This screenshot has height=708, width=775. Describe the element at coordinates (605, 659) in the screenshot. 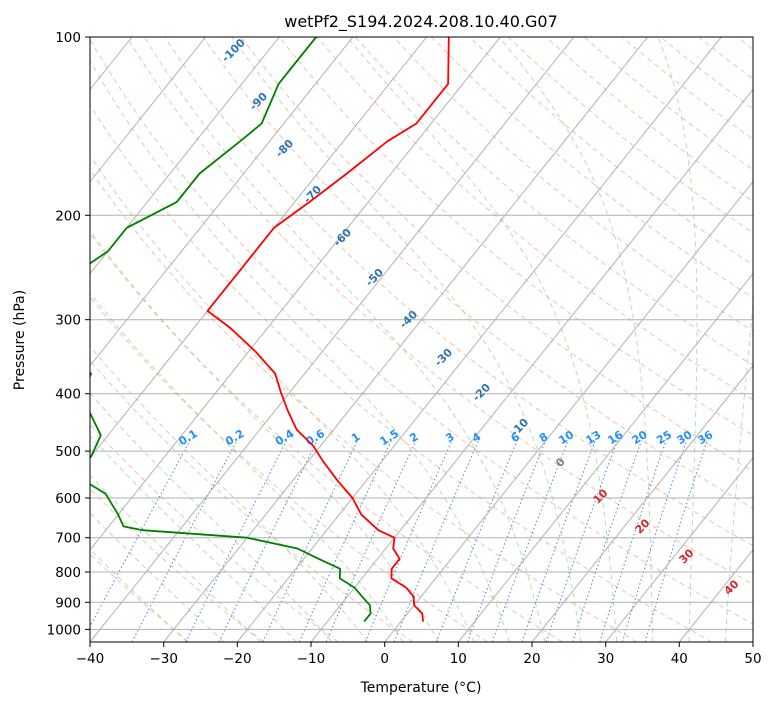

I see `x-tick-label: 30` at that location.